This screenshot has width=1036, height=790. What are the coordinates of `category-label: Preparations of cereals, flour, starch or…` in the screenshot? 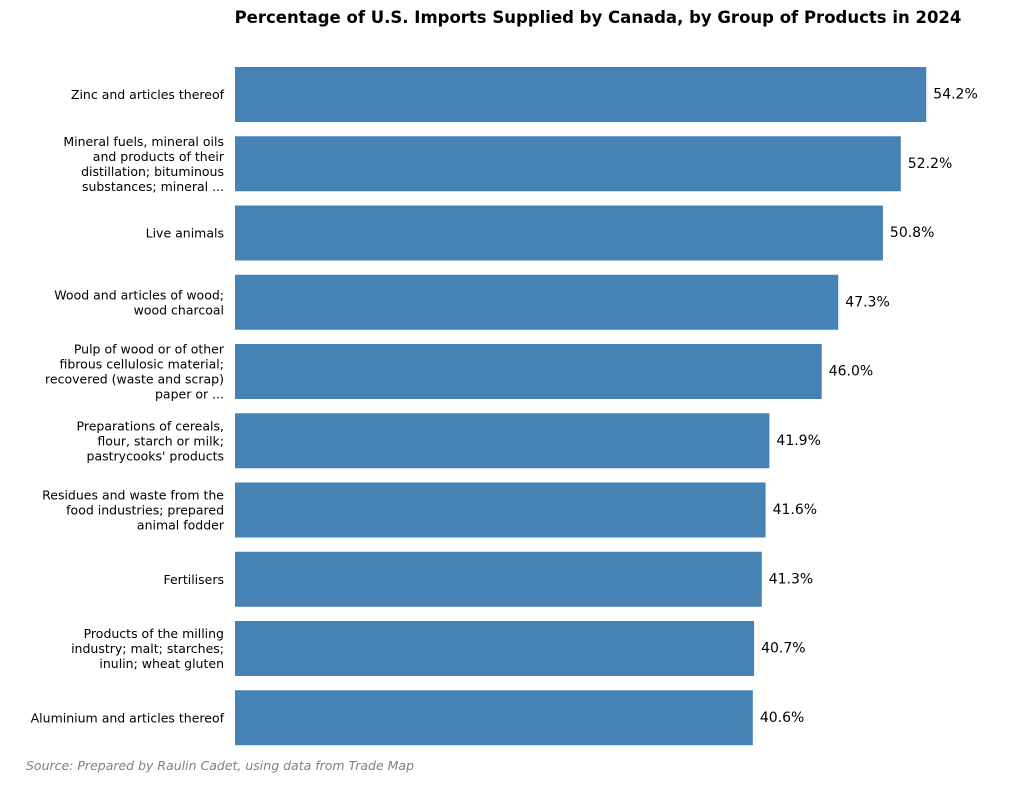 It's located at (150, 440).